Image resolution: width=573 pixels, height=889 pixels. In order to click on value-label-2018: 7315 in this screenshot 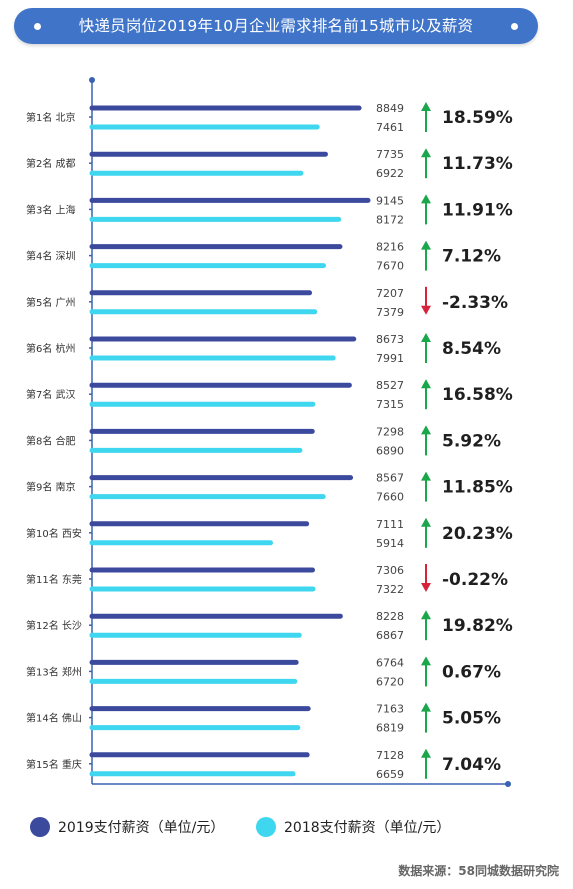, I will do `click(390, 404)`.